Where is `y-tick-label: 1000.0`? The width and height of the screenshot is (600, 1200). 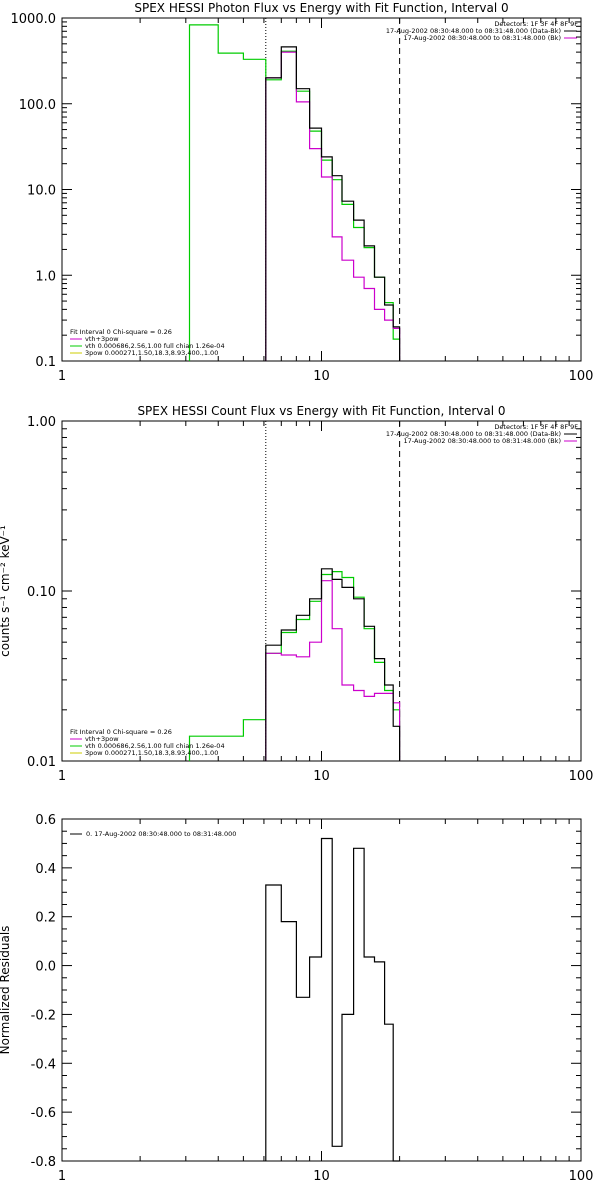 y-tick-label: 1000.0 is located at coordinates (34, 19).